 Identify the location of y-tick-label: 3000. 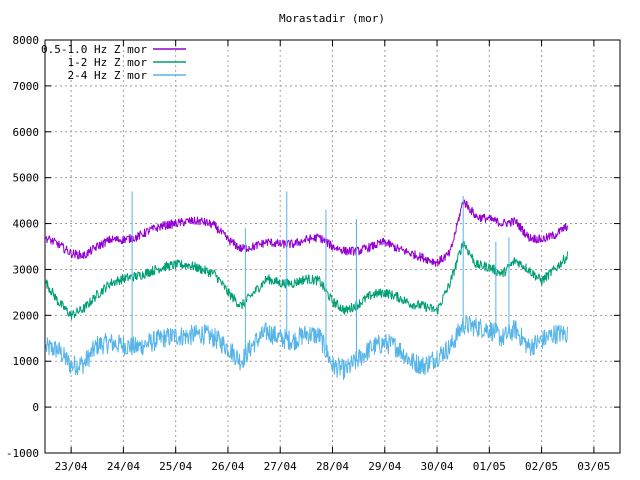
(26, 269).